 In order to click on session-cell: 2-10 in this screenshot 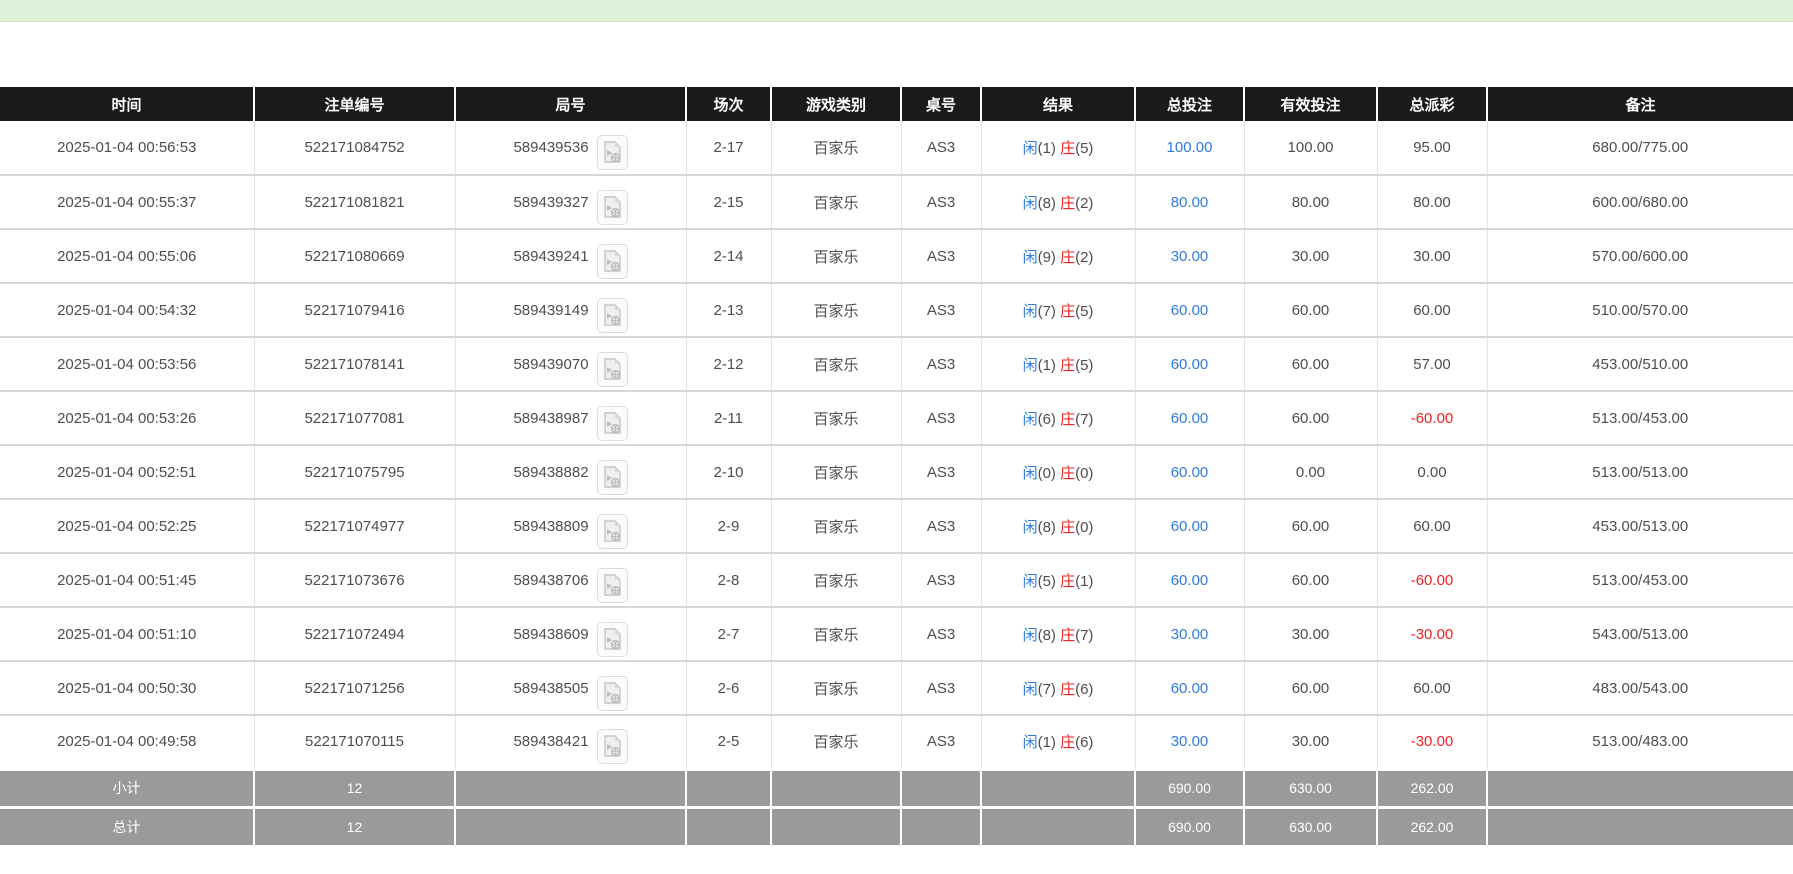, I will do `click(729, 471)`.